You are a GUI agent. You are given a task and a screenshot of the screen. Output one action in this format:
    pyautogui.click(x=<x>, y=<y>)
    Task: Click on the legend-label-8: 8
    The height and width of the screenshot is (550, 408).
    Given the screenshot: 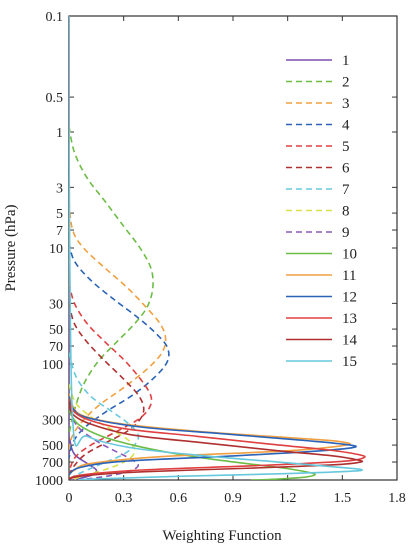 What is the action you would take?
    pyautogui.click(x=346, y=212)
    